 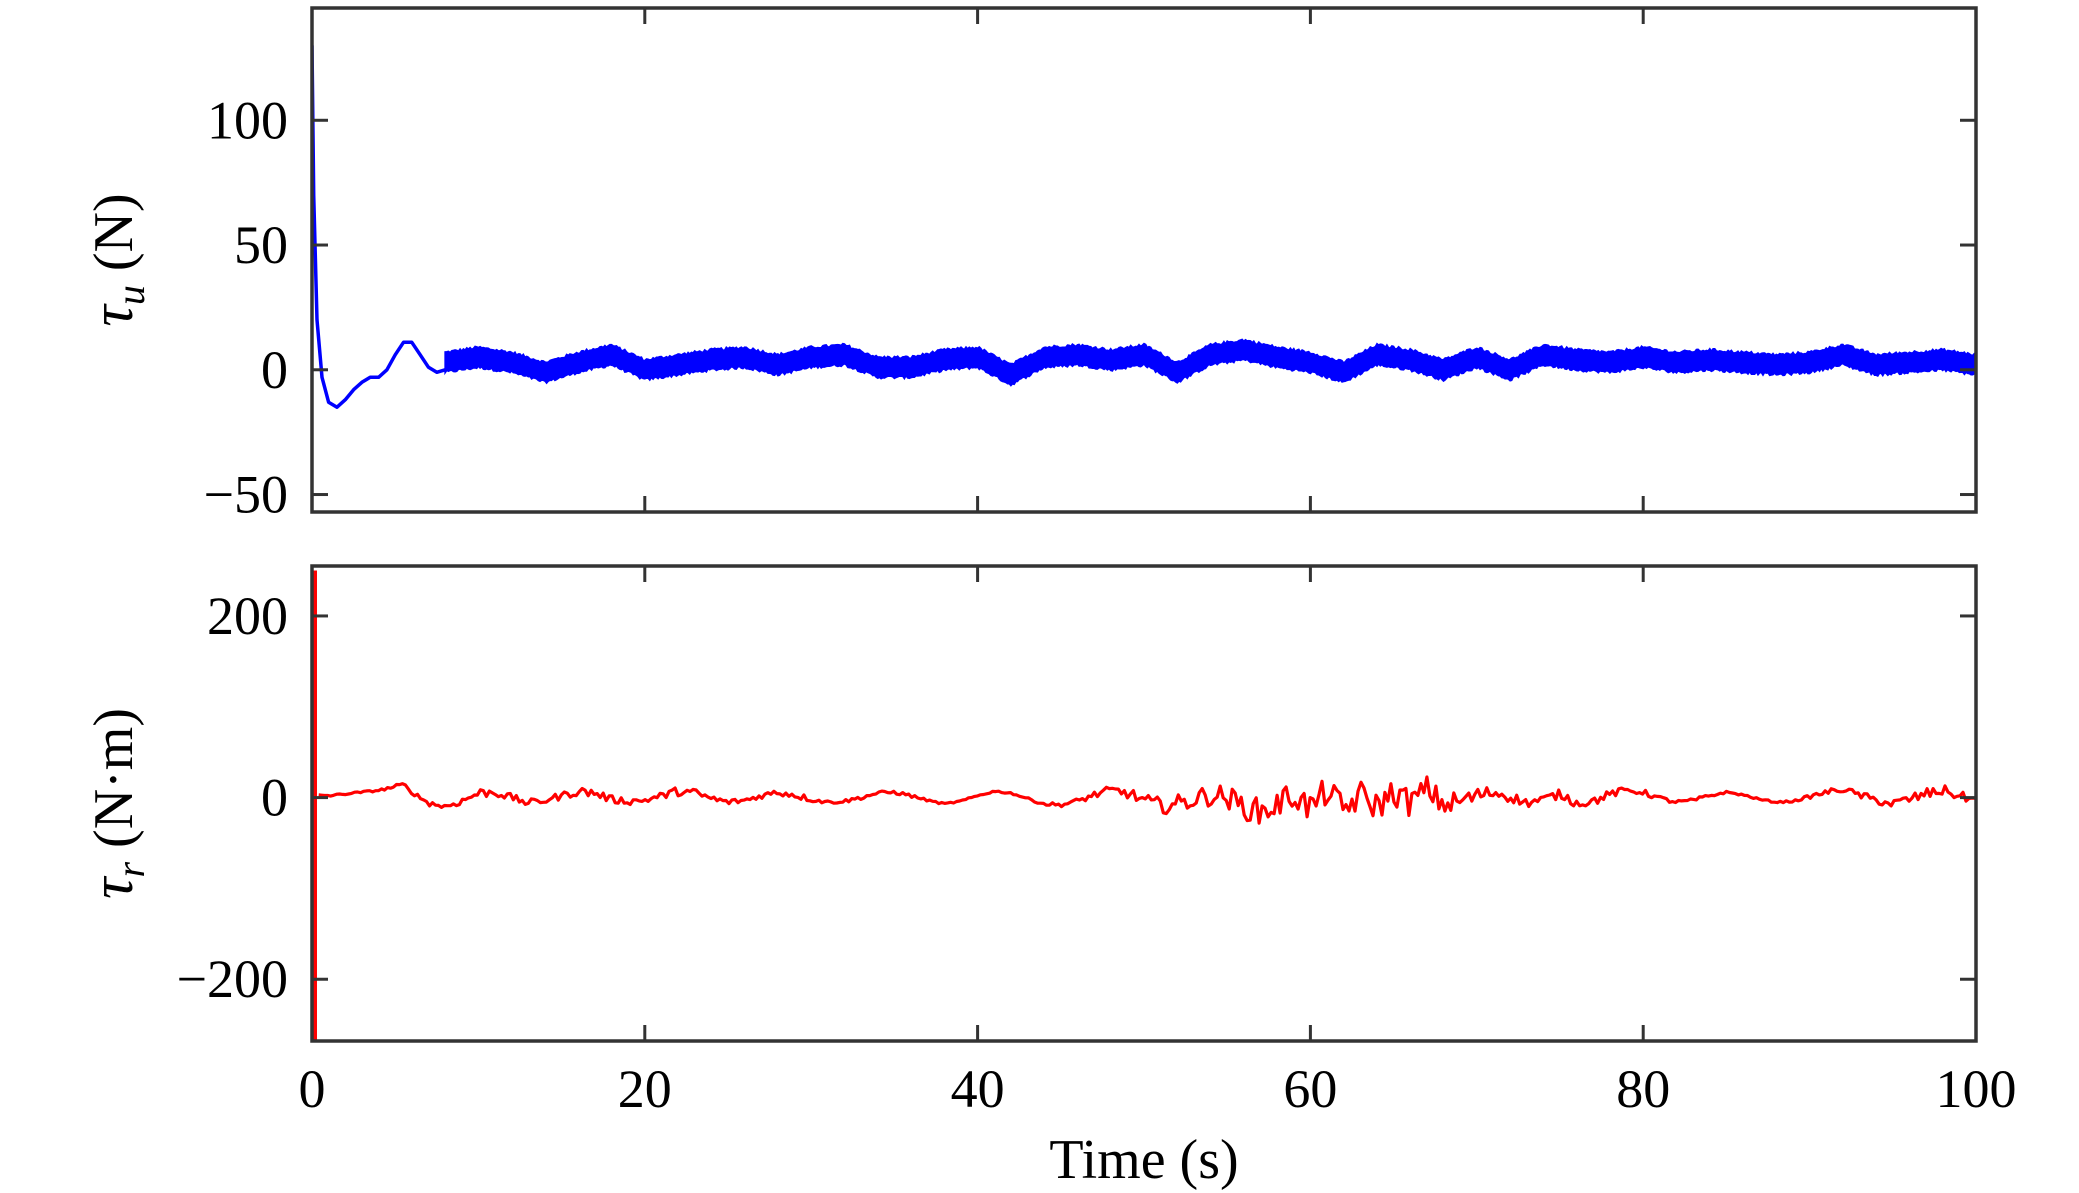 What do you see at coordinates (978, 1089) in the screenshot?
I see `x-tick-label: 40` at bounding box center [978, 1089].